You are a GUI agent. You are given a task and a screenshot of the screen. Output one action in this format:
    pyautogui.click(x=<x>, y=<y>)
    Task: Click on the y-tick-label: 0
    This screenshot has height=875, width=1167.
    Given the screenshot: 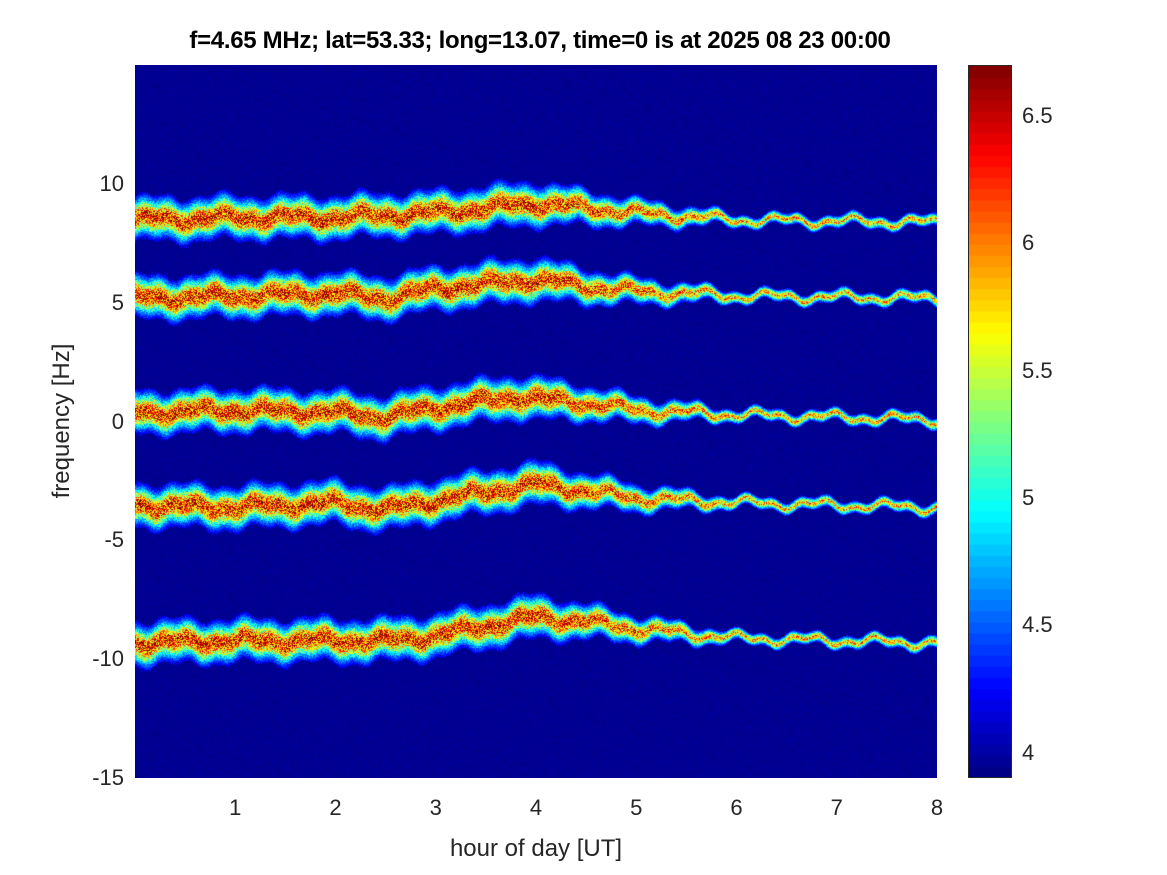 What is the action you would take?
    pyautogui.click(x=117, y=421)
    